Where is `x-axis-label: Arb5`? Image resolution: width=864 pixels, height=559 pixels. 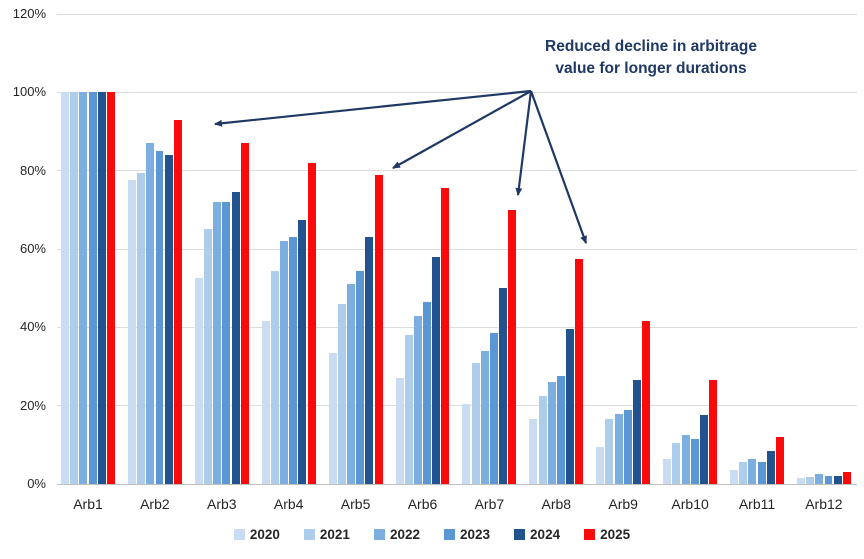
x-axis-label: Arb5 is located at coordinates (355, 504).